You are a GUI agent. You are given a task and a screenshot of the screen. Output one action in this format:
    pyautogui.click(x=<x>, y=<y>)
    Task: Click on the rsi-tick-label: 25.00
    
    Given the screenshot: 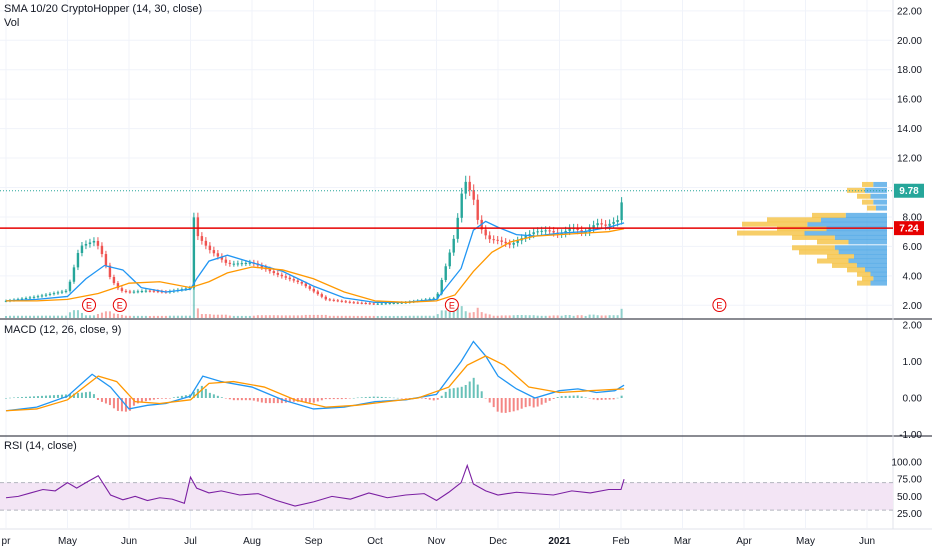 What is the action you would take?
    pyautogui.click(x=909, y=514)
    